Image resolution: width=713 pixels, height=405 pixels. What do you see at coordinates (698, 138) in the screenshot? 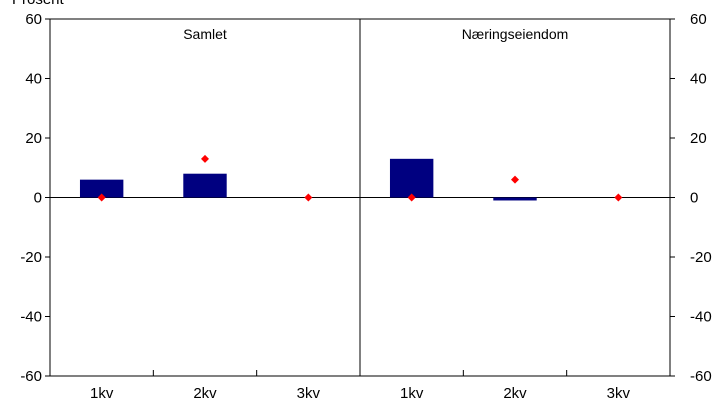
I see `y-tick-label-right: 20` at bounding box center [698, 138].